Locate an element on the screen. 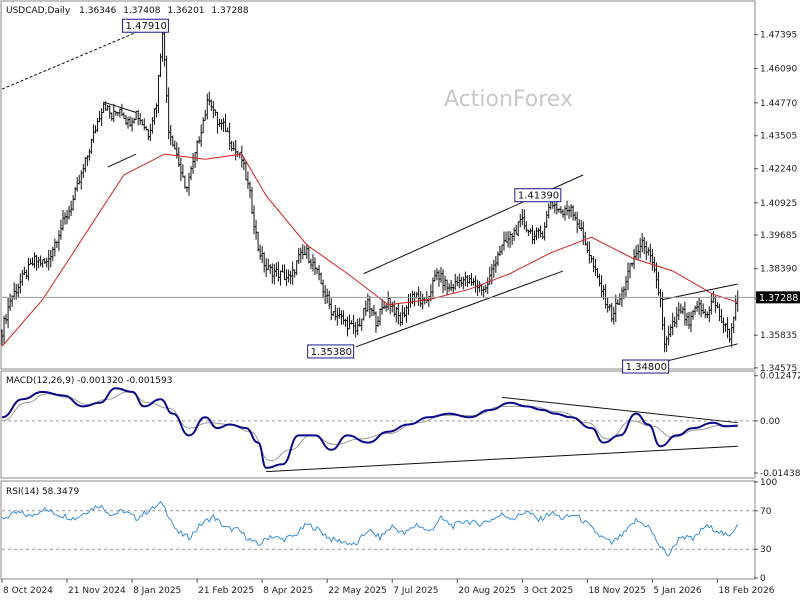 The width and height of the screenshot is (800, 604). ohlc-open: 1.36346 is located at coordinates (97, 11).